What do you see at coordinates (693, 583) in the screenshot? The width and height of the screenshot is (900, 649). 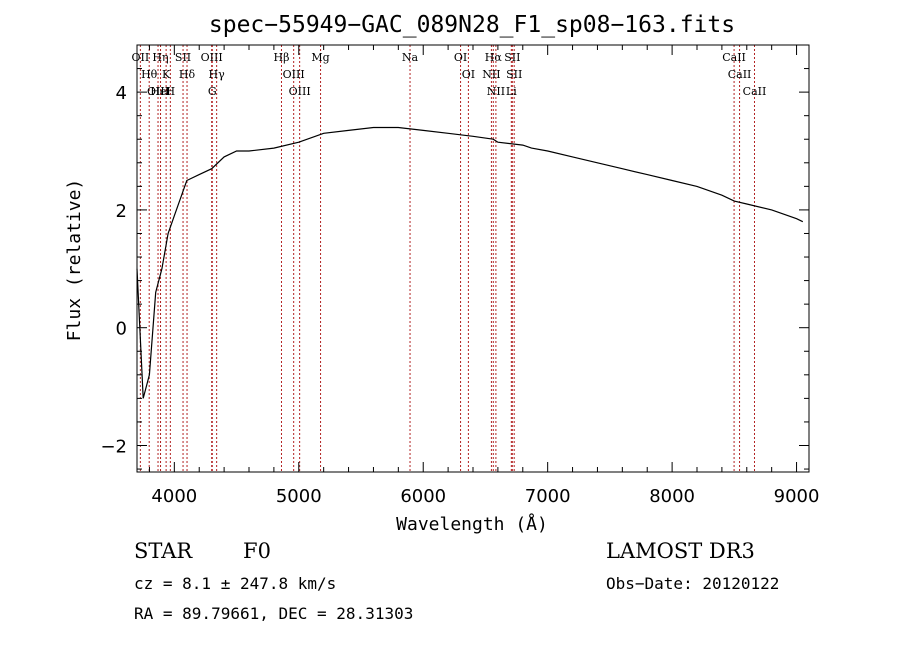 I see `observation-date: Obs−Date: 20120122` at bounding box center [693, 583].